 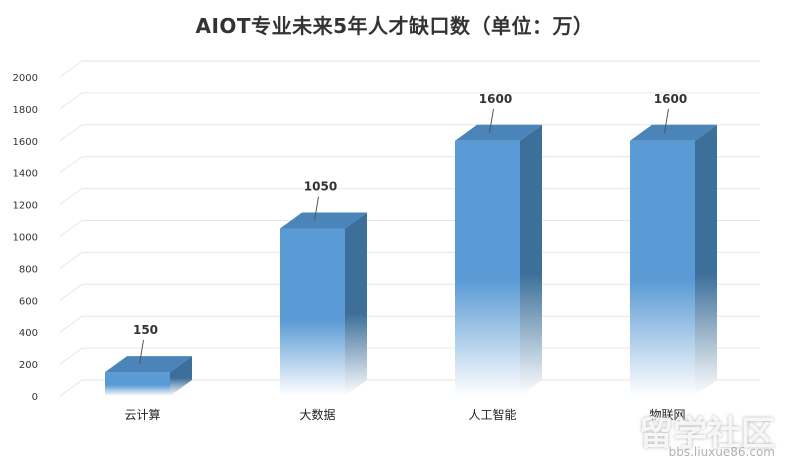 What do you see at coordinates (25, 142) in the screenshot?
I see `y-tick-label: 1600` at bounding box center [25, 142].